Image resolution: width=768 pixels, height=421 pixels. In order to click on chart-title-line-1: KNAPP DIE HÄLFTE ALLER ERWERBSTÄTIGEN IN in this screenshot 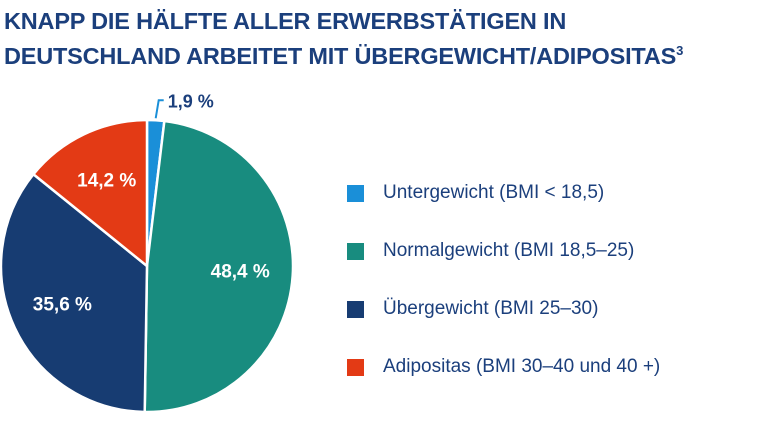, I will do `click(285, 21)`.